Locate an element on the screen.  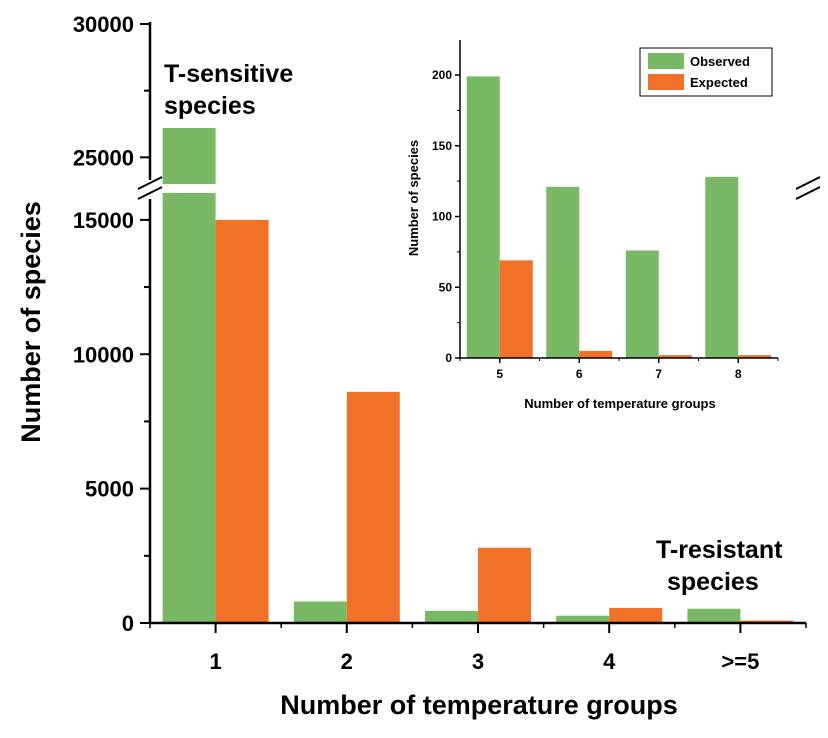
main-x-tick-label-5: >=5 is located at coordinates (740, 661).